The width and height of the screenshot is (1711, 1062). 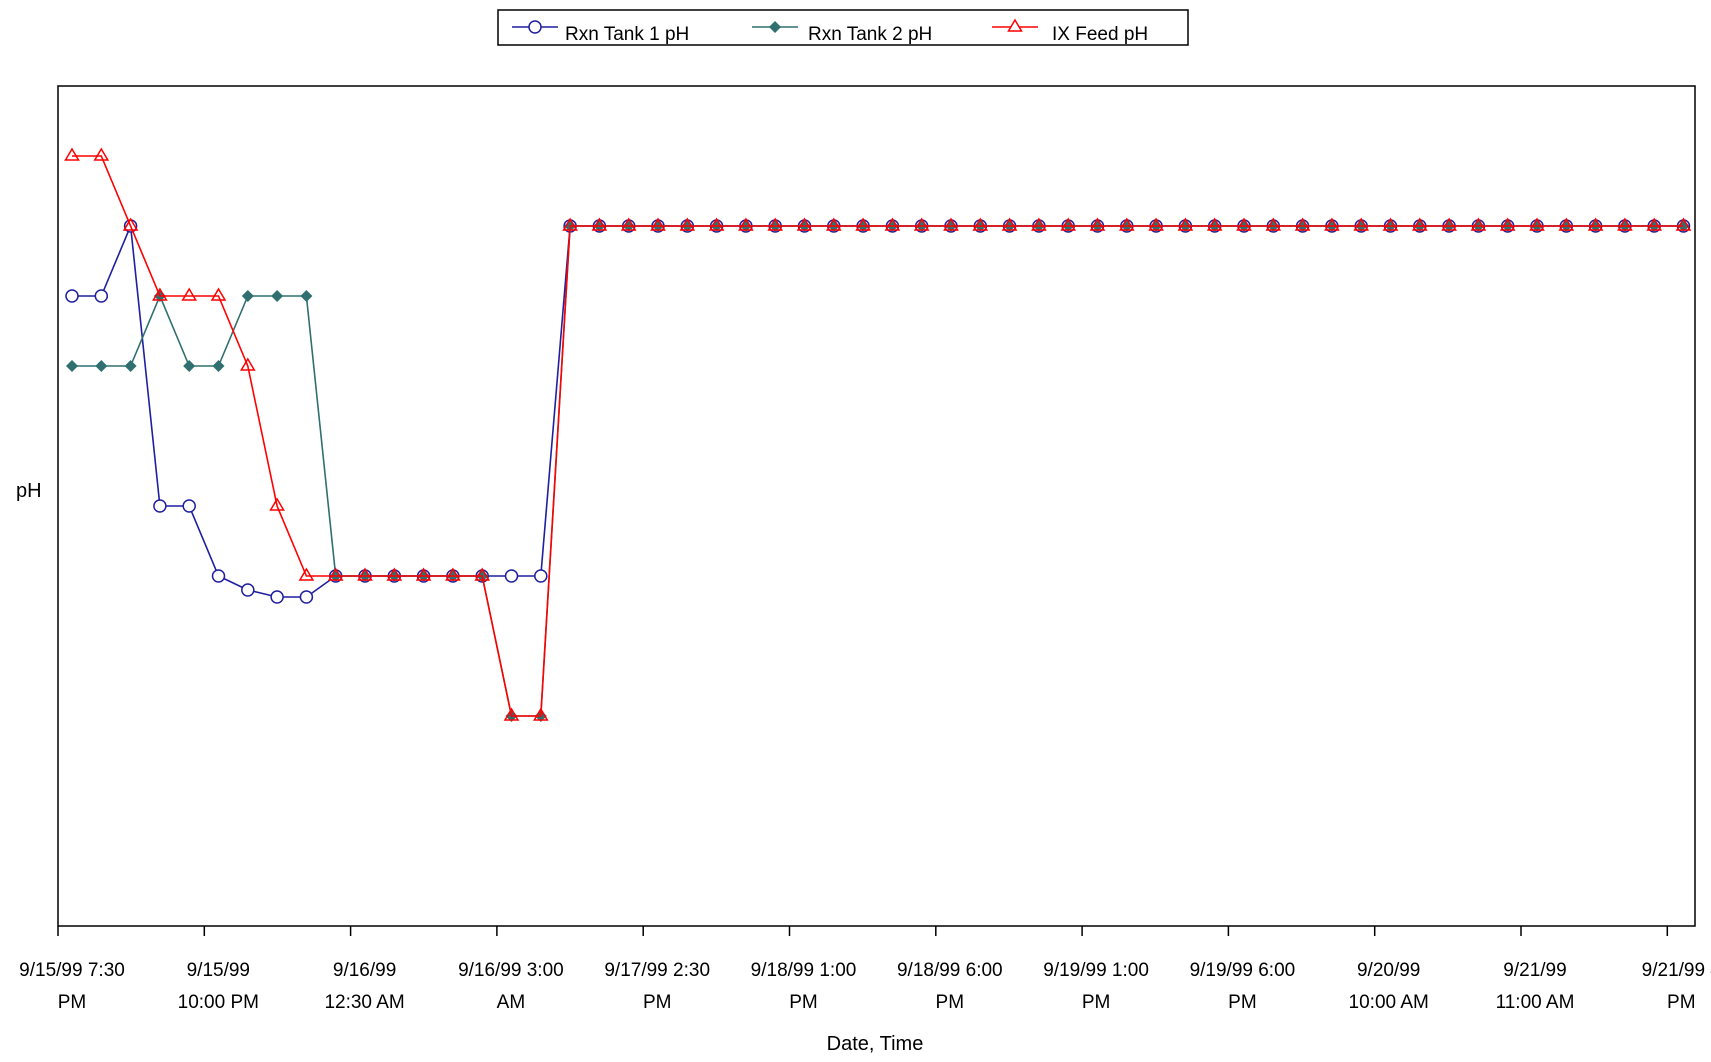 I want to click on x-tick-label: 9/17/99 2:30 PM, so click(x=657, y=986).